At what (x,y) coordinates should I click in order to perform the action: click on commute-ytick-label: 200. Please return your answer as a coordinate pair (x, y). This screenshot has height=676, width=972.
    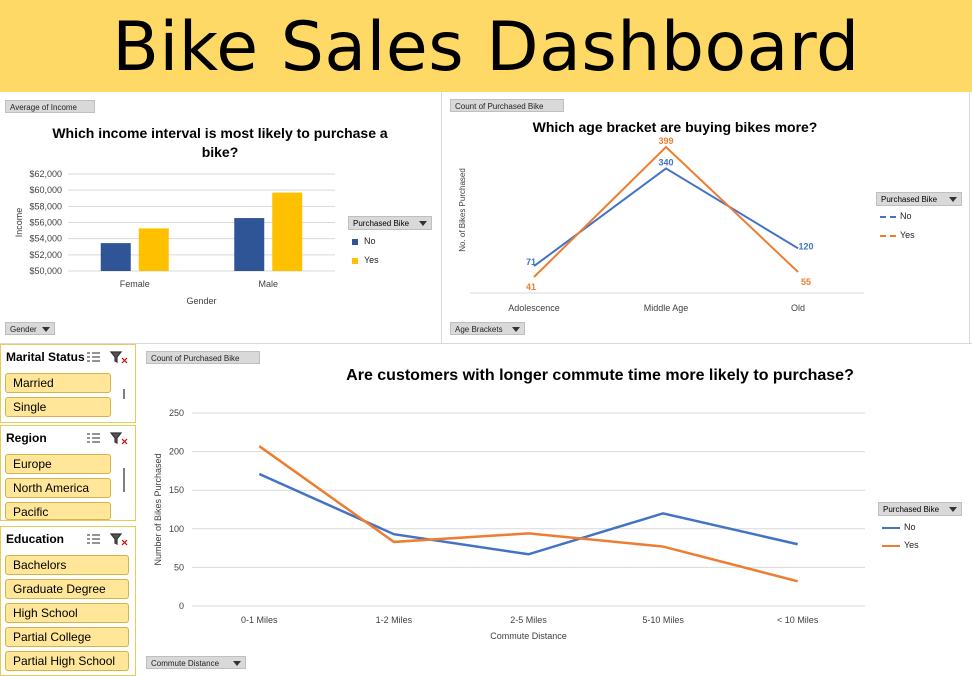
    Looking at the image, I should click on (176, 452).